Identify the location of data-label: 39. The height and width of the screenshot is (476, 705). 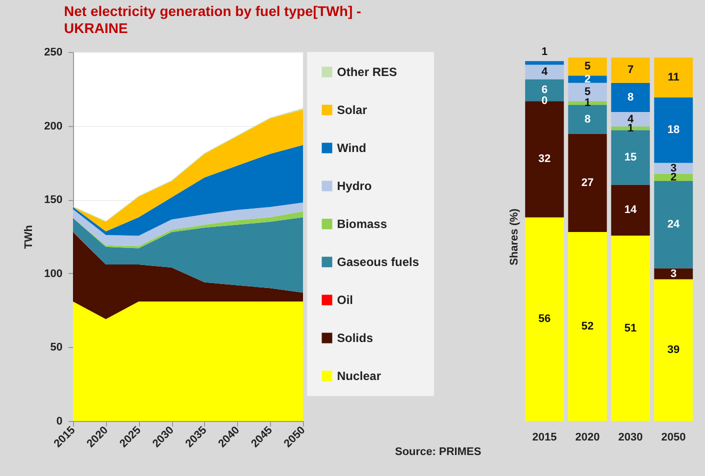
(673, 350).